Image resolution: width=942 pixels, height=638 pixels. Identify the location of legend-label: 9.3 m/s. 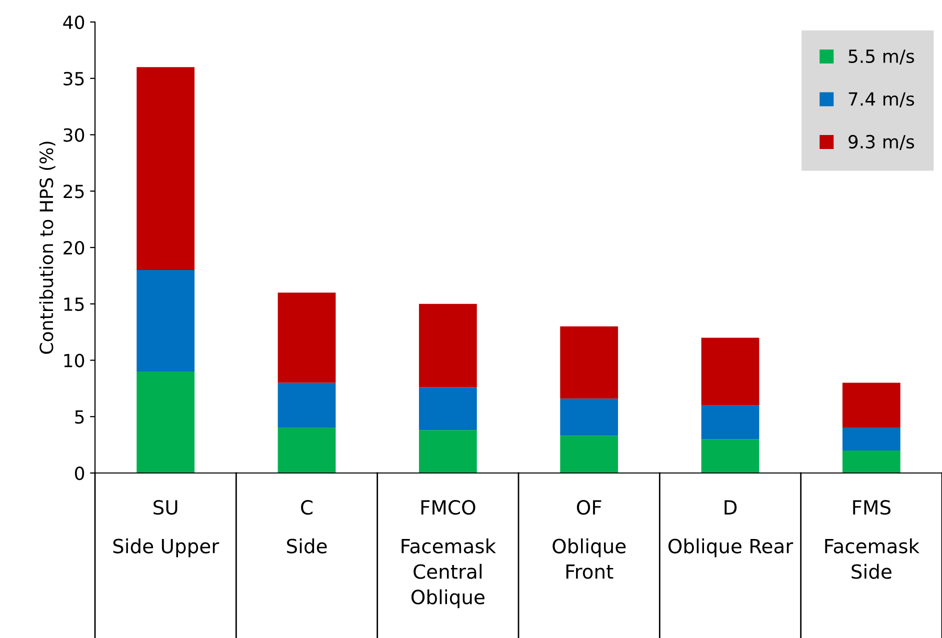
(881, 142).